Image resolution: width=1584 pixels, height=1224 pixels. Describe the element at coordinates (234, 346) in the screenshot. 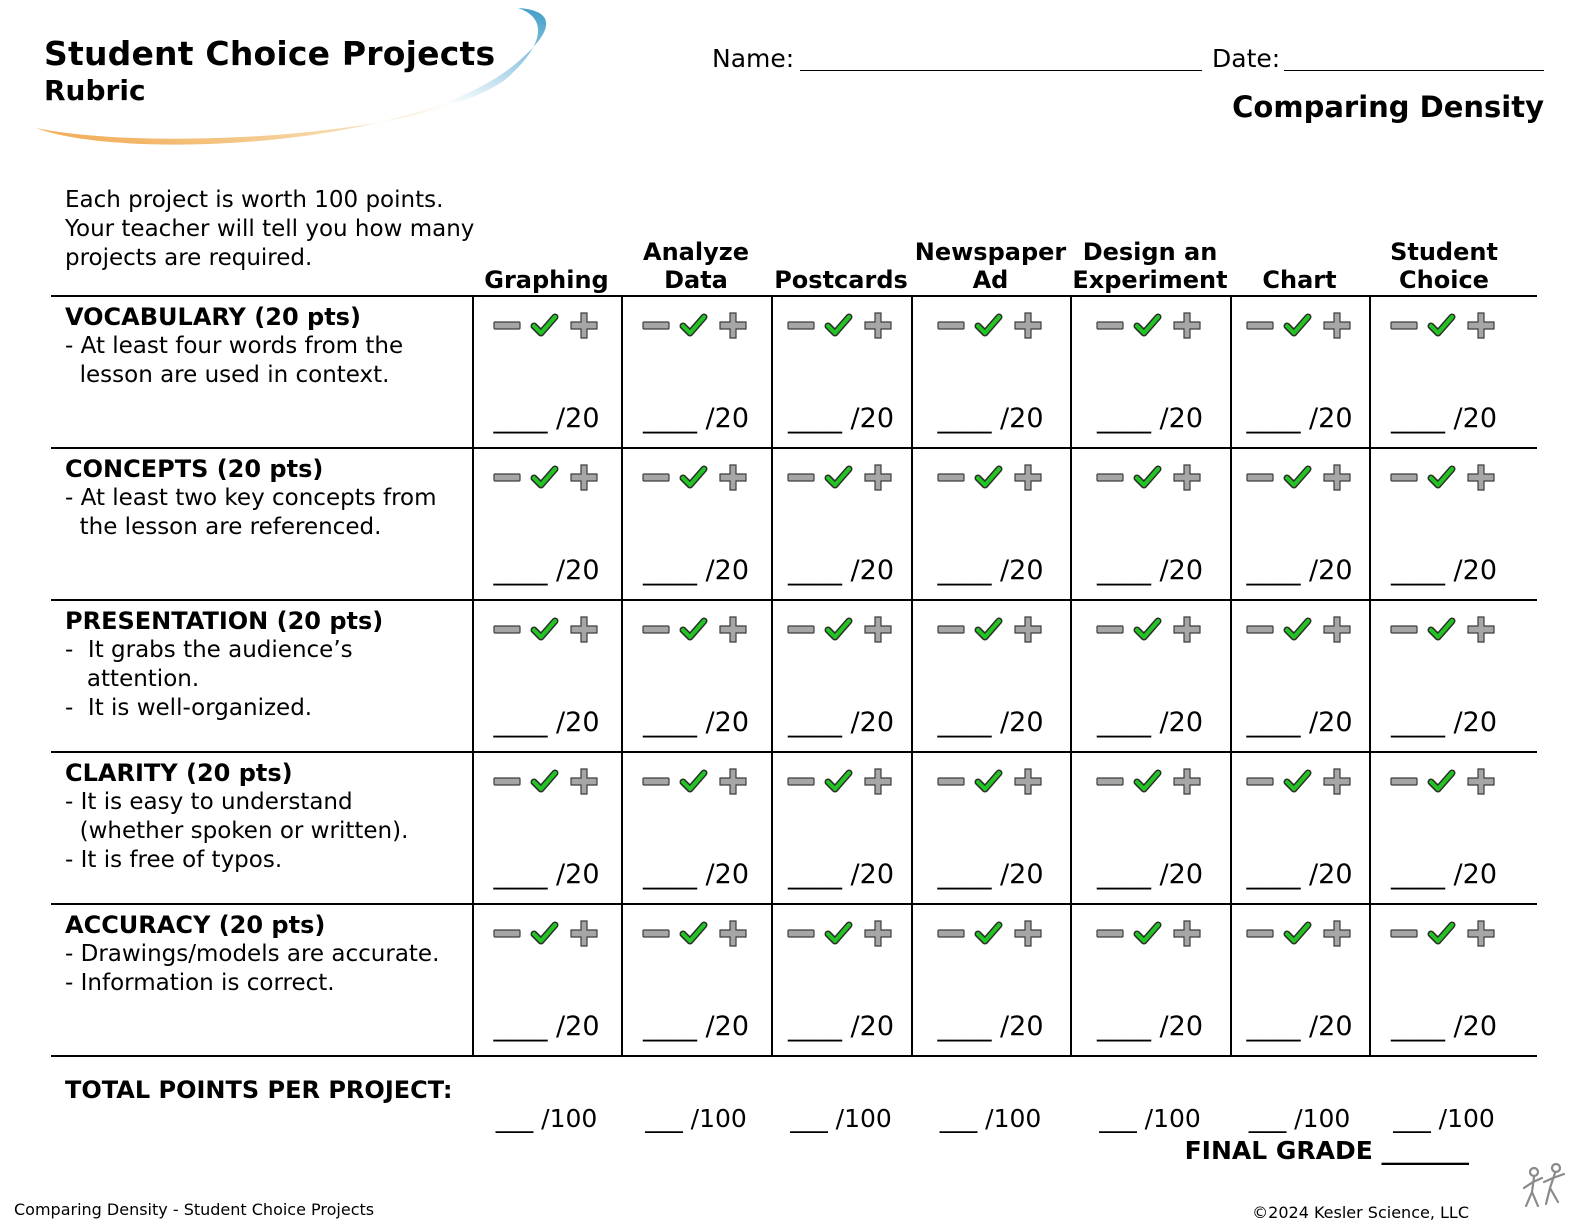

I see `criterion-line: - At least four words from the` at that location.